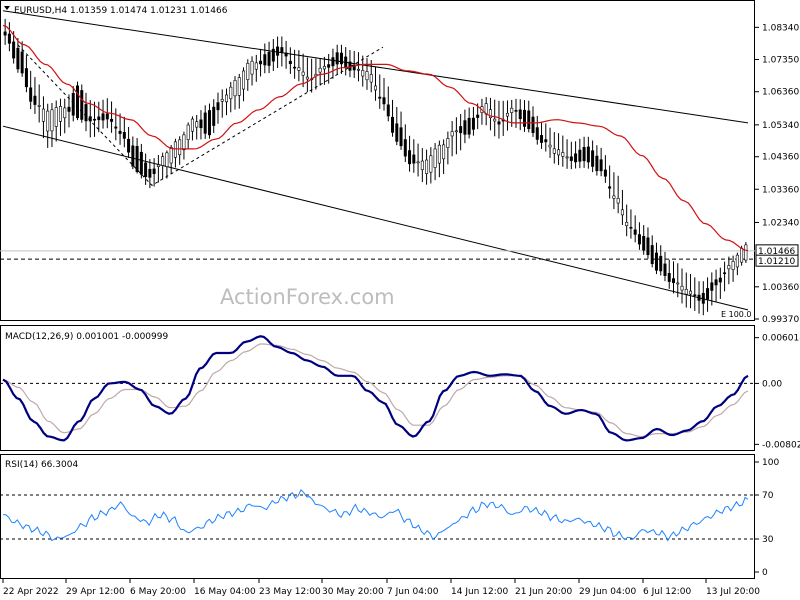  Describe the element at coordinates (776, 252) in the screenshot. I see `current-price-label: 1.01466` at that location.